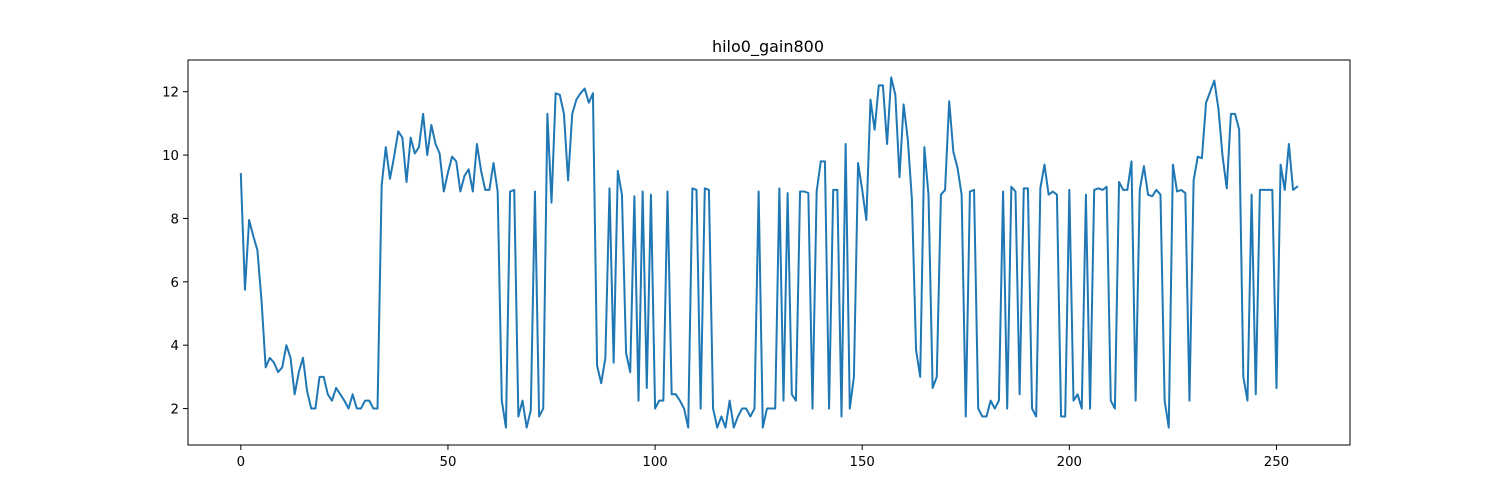 The height and width of the screenshot is (500, 1500). Describe the element at coordinates (175, 410) in the screenshot. I see `y-tick-label: 2` at that location.